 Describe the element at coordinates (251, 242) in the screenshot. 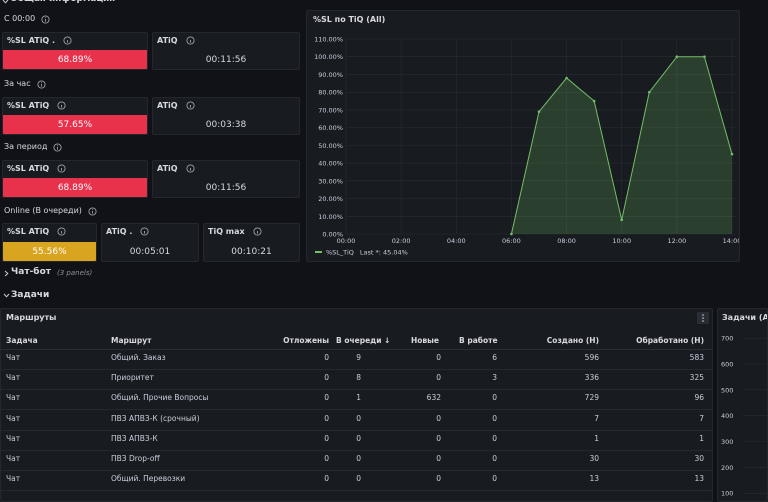

I see `stat-panel: TiQ max 00:10:21` at that location.